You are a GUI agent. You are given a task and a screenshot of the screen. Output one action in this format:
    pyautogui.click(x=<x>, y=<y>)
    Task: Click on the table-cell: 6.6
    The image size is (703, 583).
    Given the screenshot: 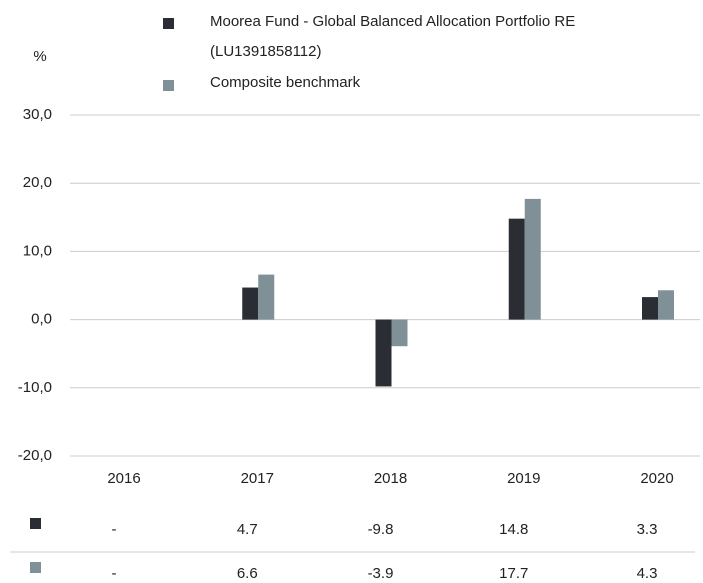 What is the action you would take?
    pyautogui.click(x=247, y=573)
    